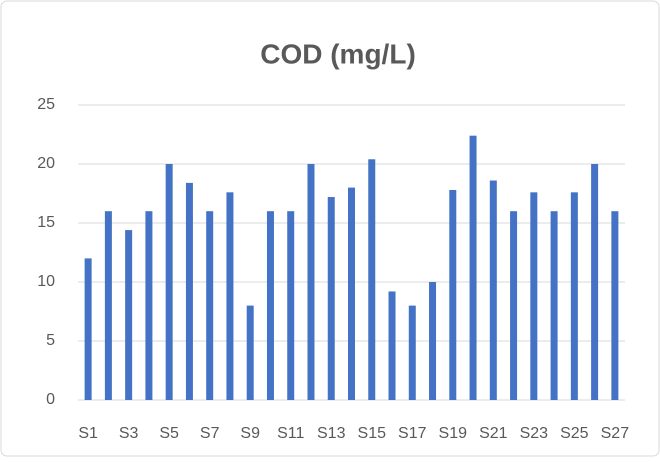 This screenshot has width=660, height=462. I want to click on x-tick-label: S13, so click(331, 433).